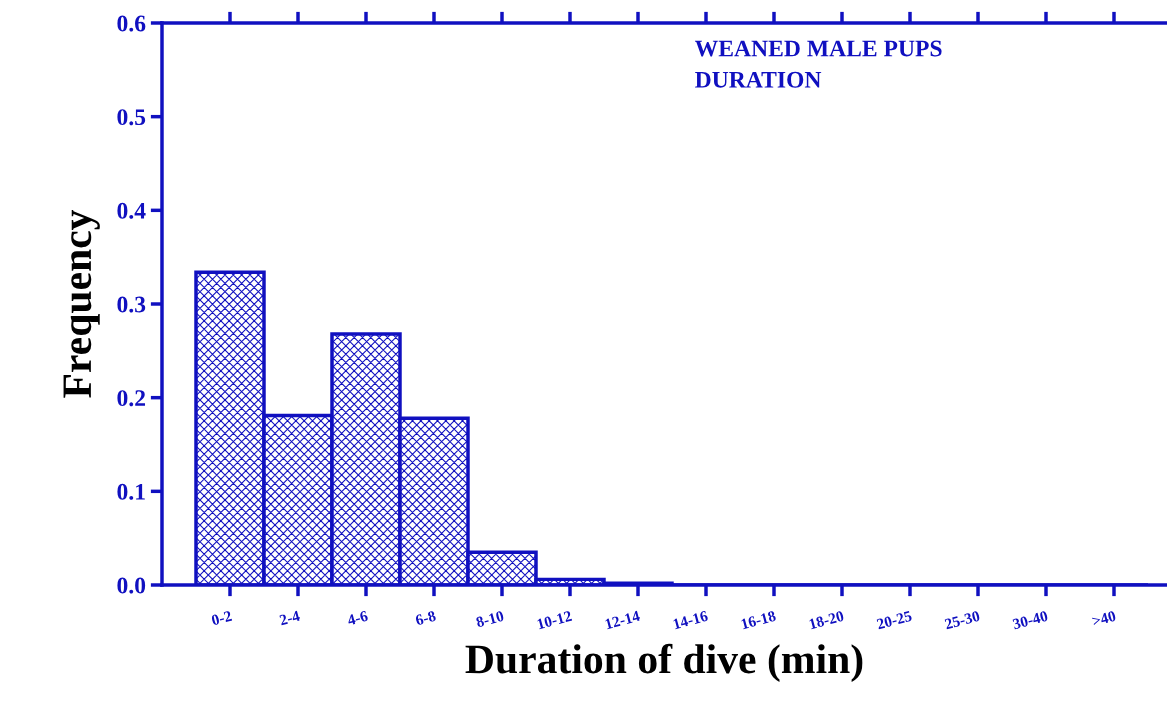  What do you see at coordinates (425, 618) in the screenshot?
I see `x-tick-label: 6-8` at bounding box center [425, 618].